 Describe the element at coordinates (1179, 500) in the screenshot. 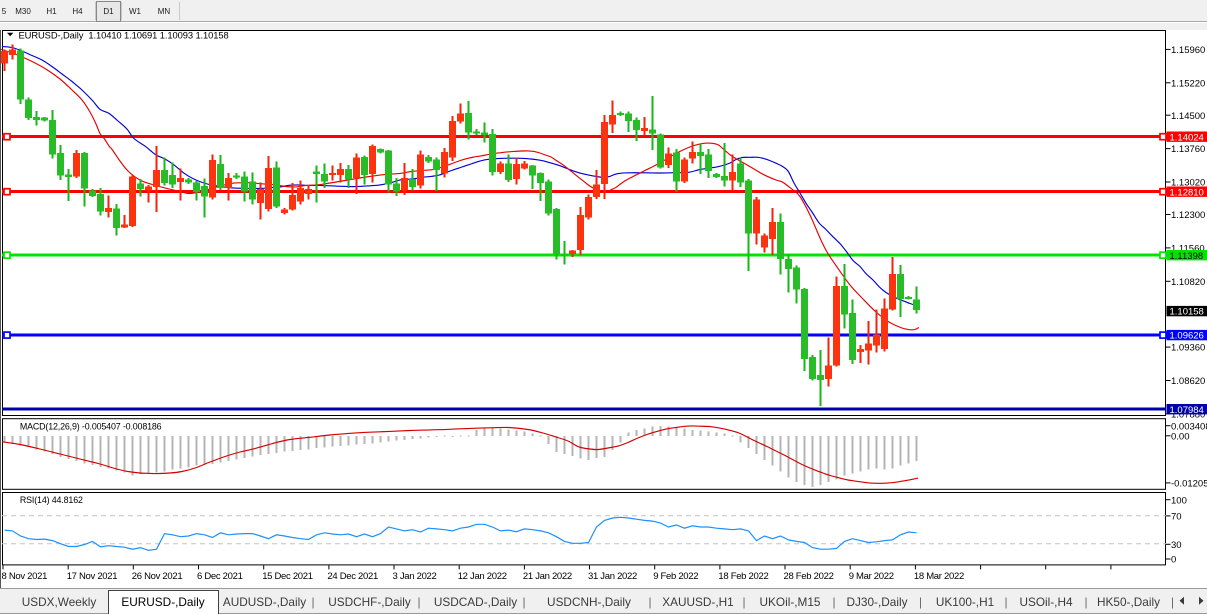

I see `svg-text: 100` at that location.